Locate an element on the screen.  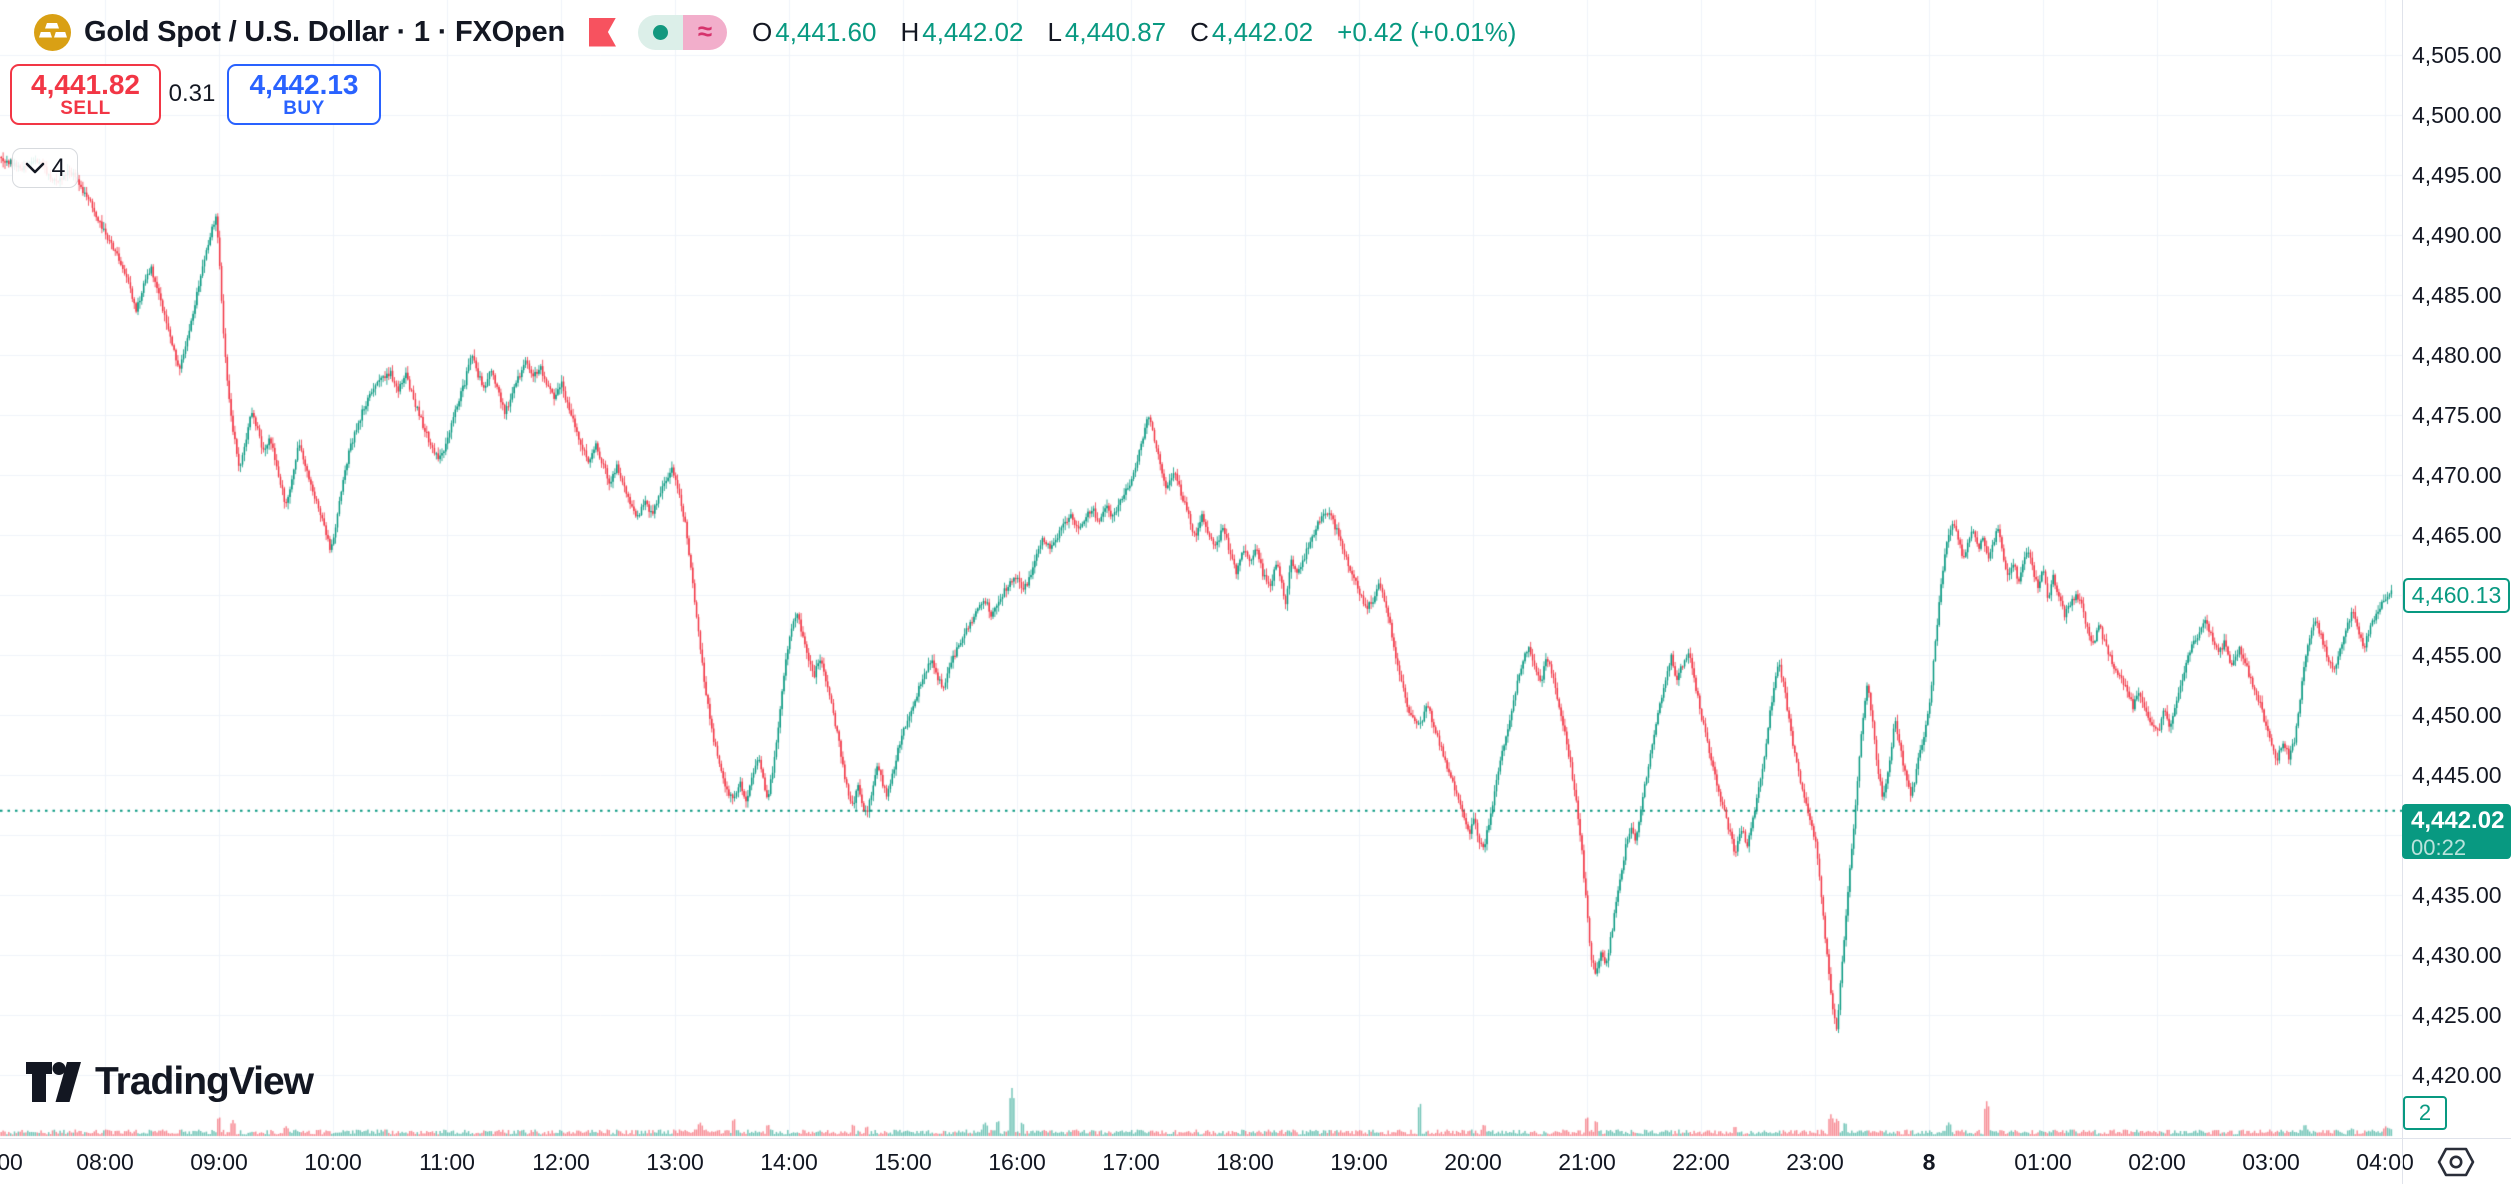
time-tick: 08:00 is located at coordinates (105, 1162).